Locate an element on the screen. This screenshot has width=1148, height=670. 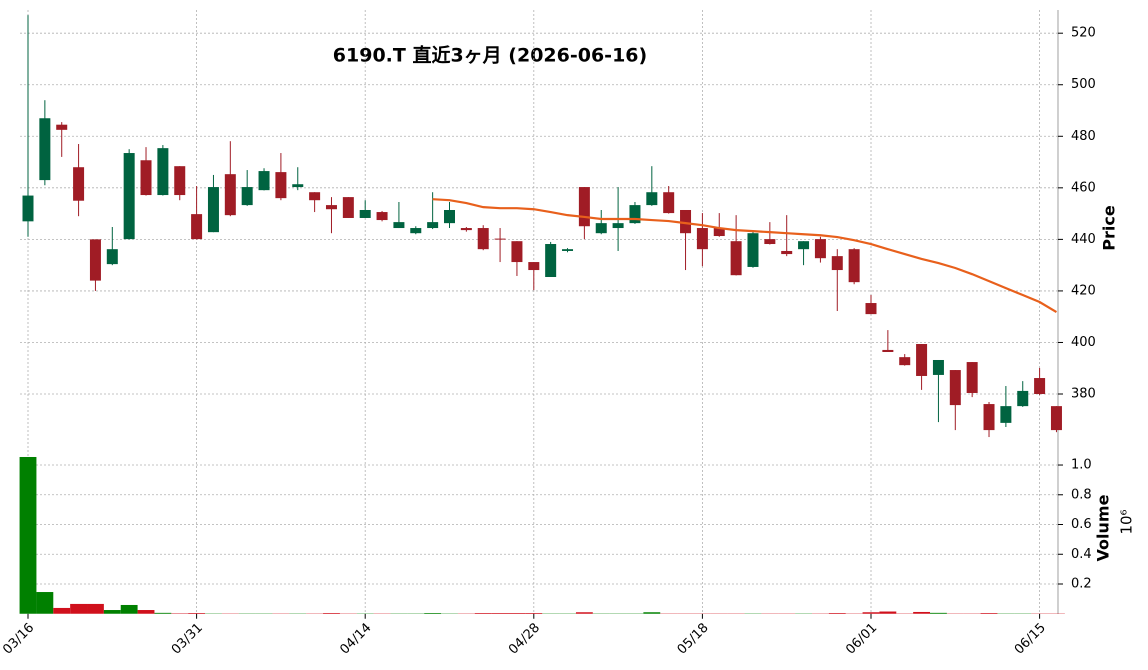
y2-tick-label: 0.8 is located at coordinates (1081, 494).